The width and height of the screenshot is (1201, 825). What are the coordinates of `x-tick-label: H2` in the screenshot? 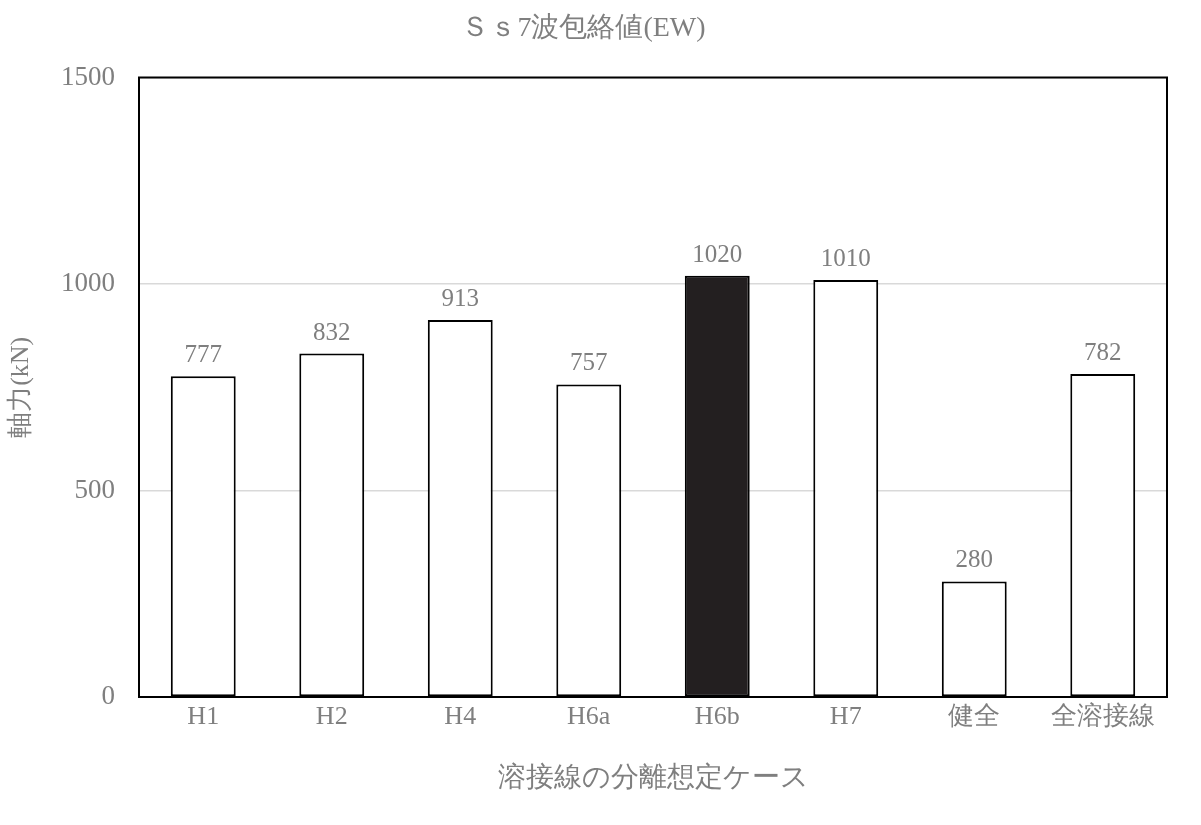 It's located at (331, 716).